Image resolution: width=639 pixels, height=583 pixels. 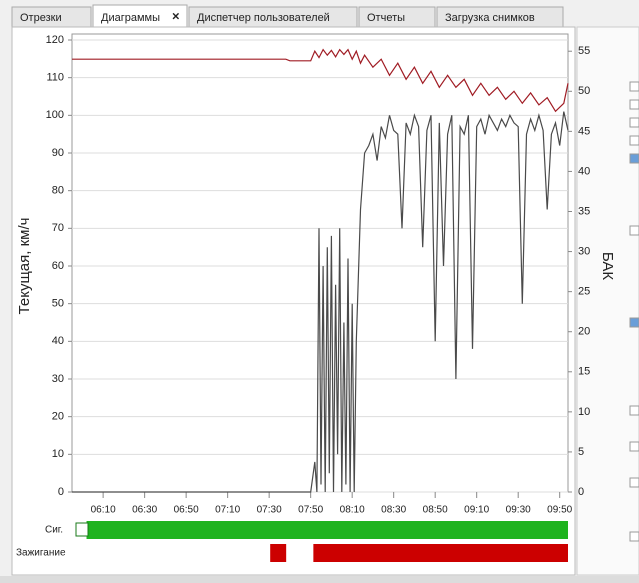 I want to click on x-tick-label: 07:30, so click(x=269, y=510).